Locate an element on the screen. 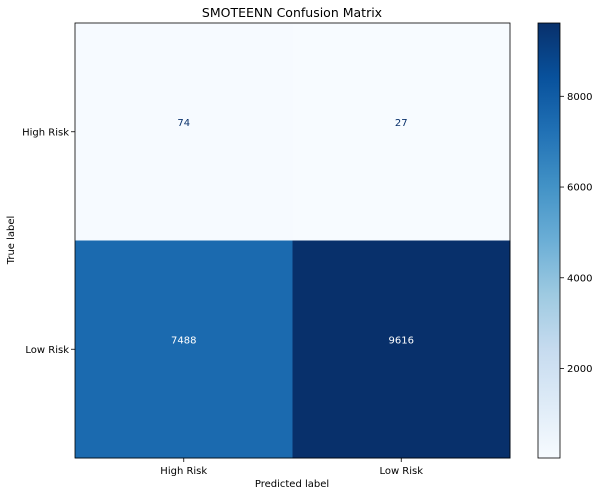  colorbar-tick-label: 6000 is located at coordinates (579, 188).